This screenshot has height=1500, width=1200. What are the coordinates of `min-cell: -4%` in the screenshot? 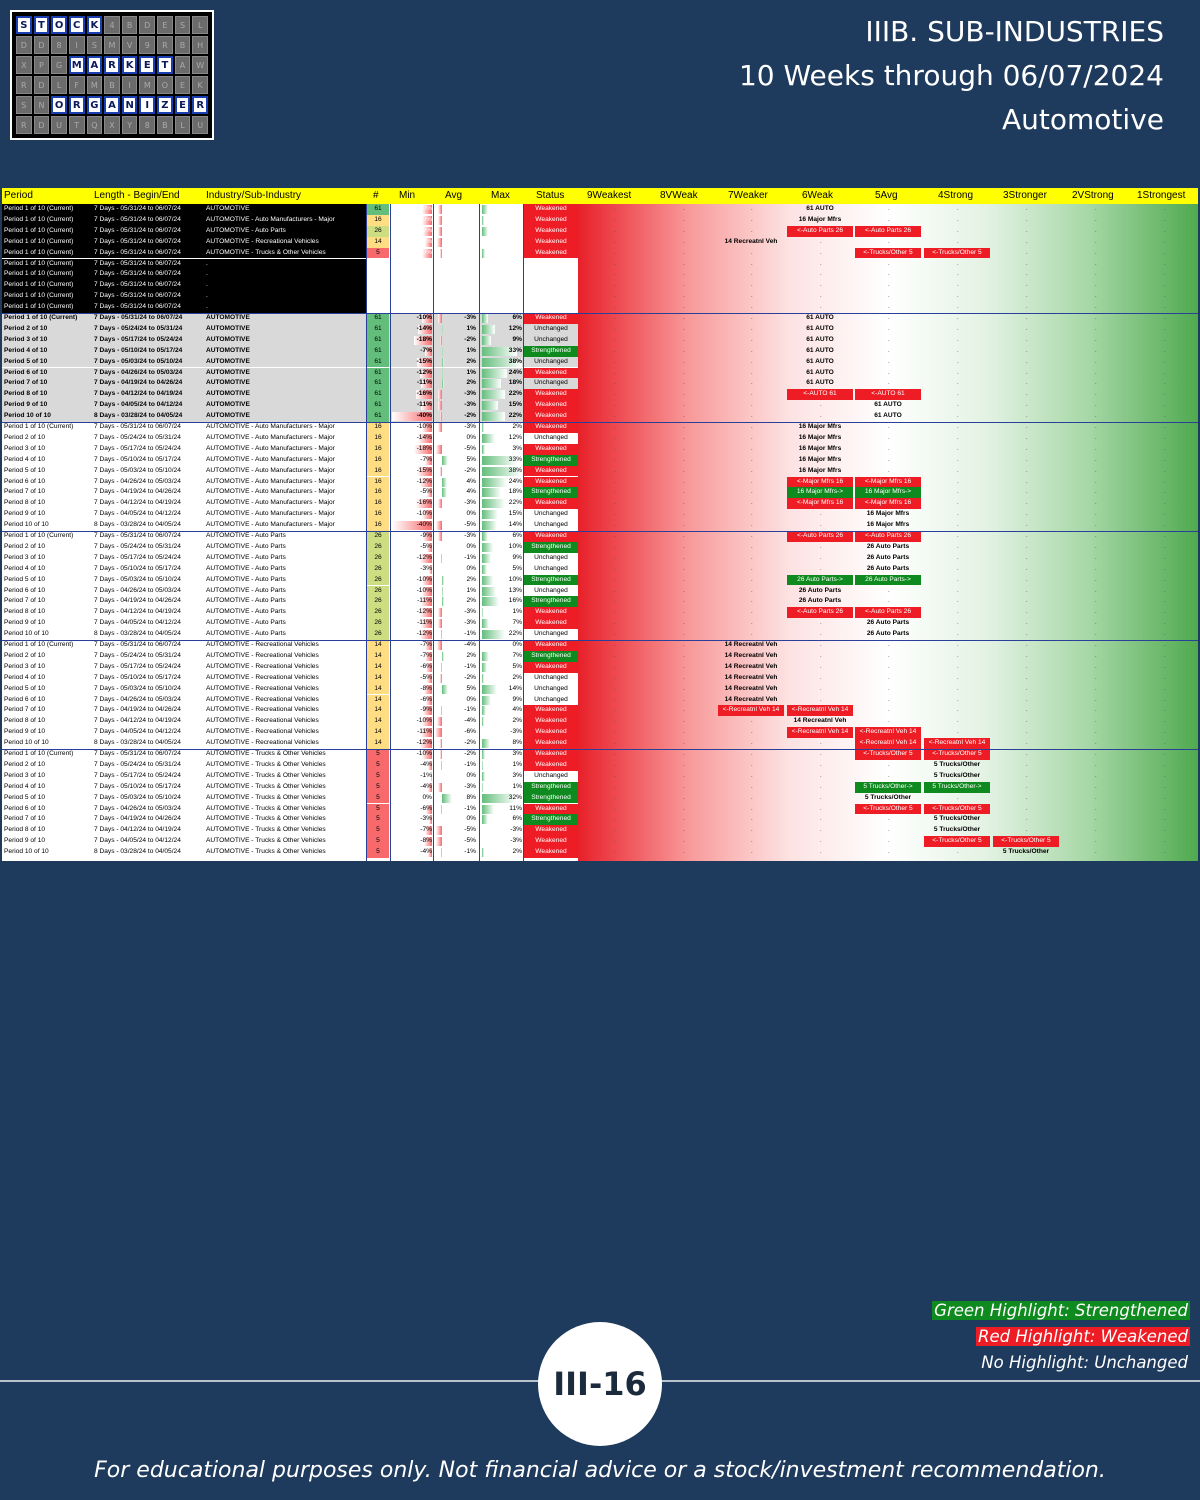 It's located at (426, 786).